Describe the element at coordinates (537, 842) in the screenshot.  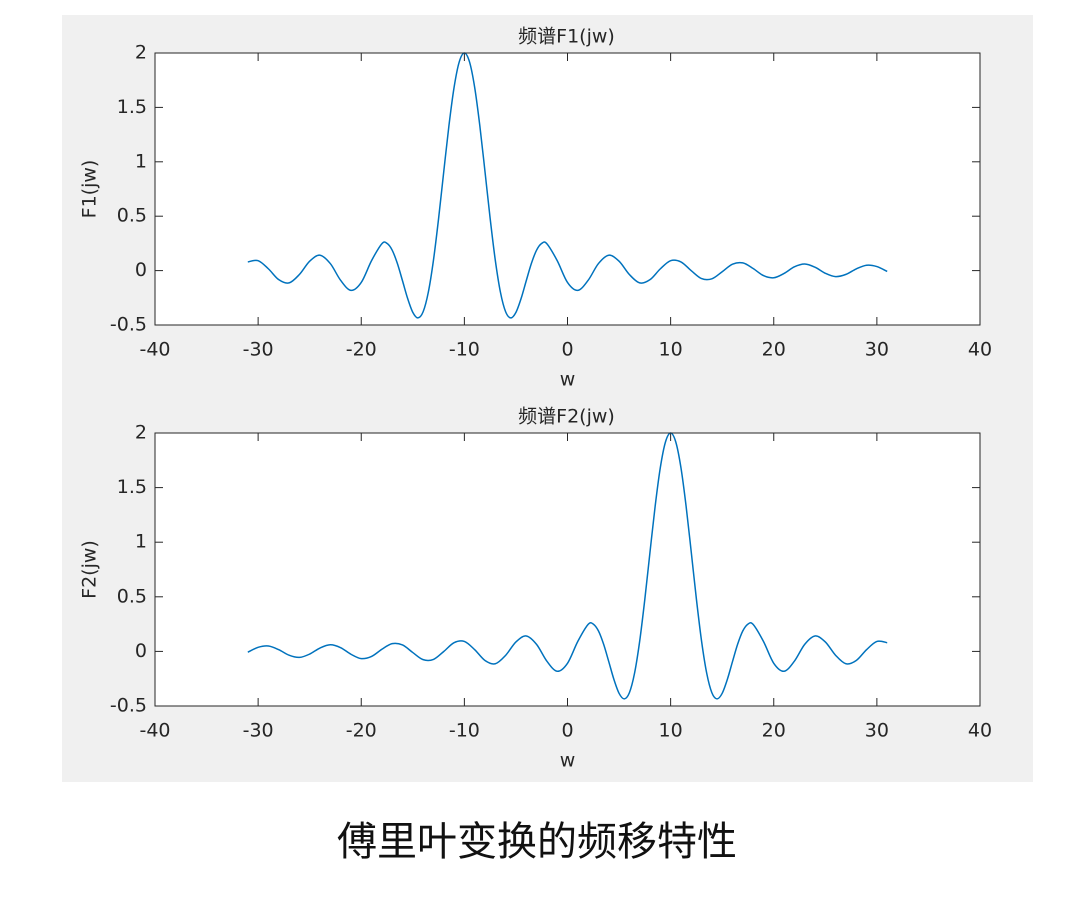
I see `caption: 傅里叶变换的频移特性` at that location.